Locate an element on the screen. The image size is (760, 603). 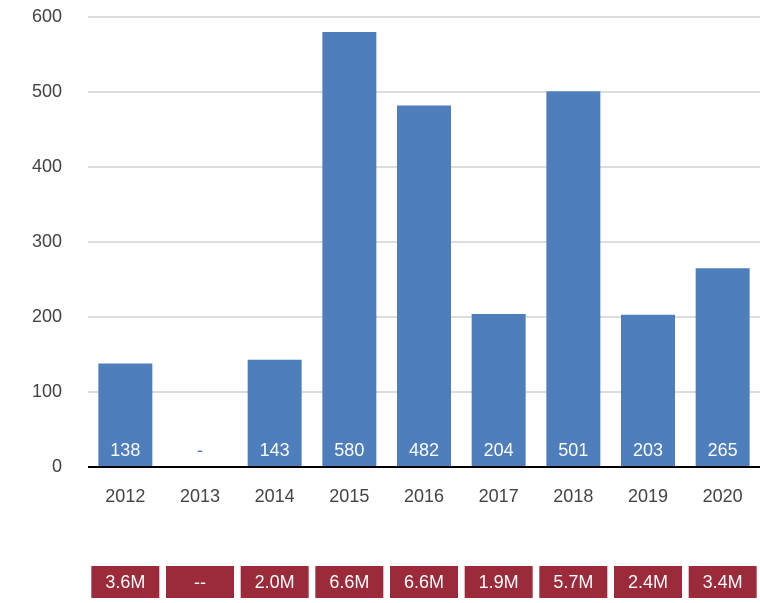
y-tick-label: 500 is located at coordinates (47, 91).